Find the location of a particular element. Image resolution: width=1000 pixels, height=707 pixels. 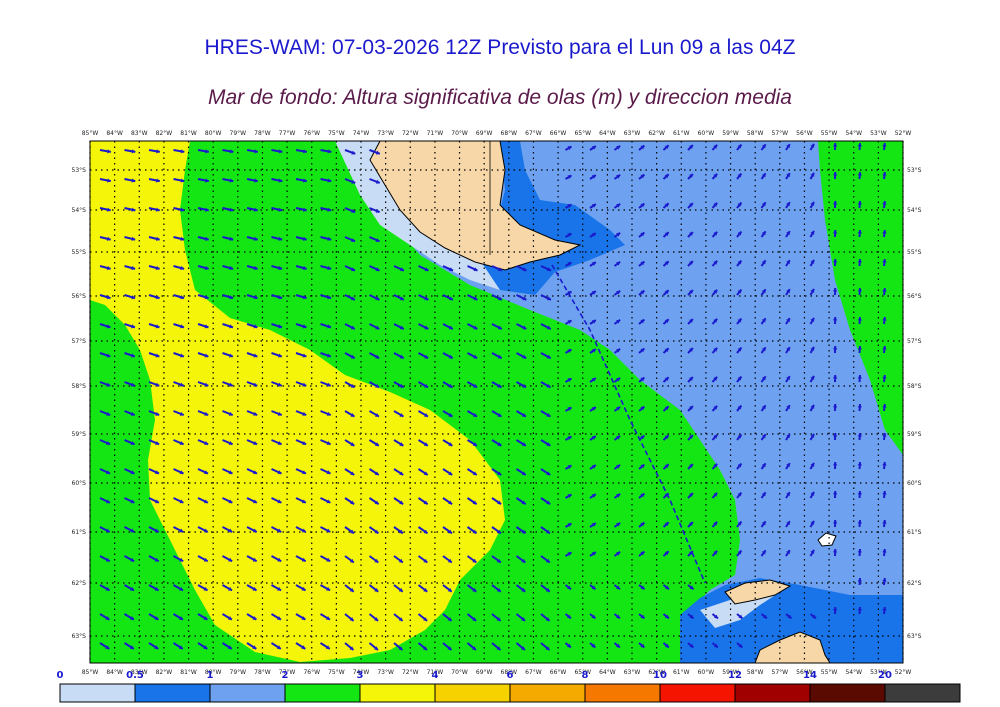

lon-label-bottom: 60°W is located at coordinates (706, 672).